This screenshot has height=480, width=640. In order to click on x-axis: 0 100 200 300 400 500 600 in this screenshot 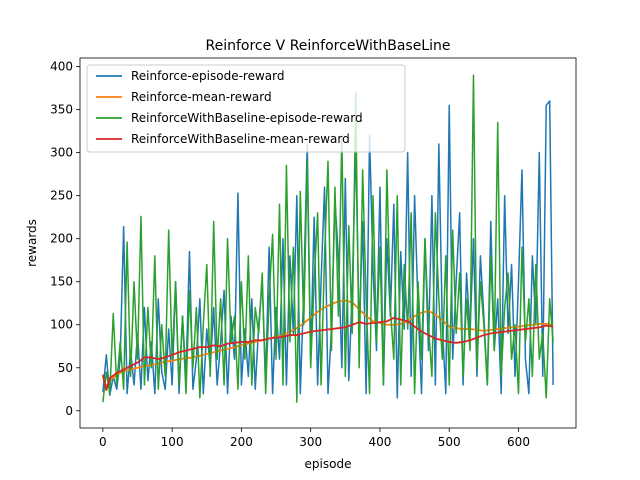, I will do `click(314, 438)`.